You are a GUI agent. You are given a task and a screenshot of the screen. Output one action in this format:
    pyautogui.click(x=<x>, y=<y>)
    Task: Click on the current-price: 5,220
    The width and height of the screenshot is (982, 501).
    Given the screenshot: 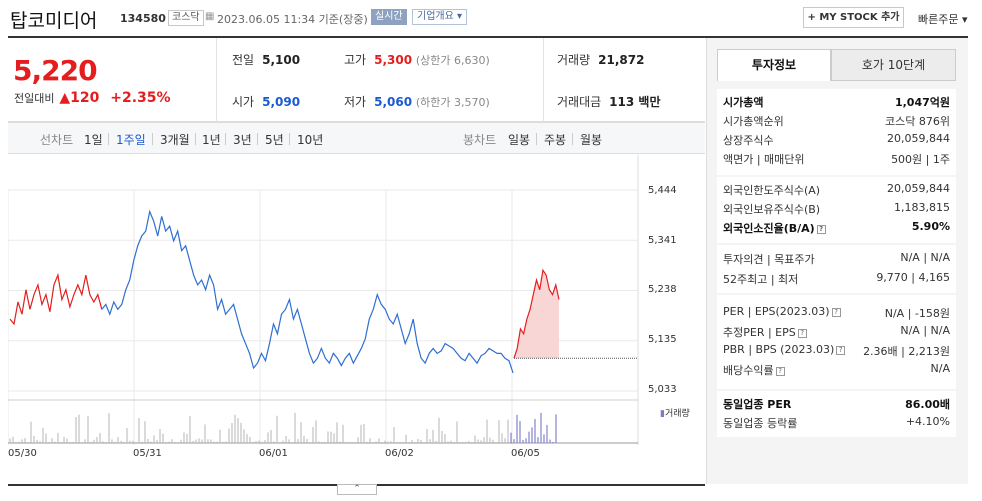 What is the action you would take?
    pyautogui.click(x=55, y=70)
    